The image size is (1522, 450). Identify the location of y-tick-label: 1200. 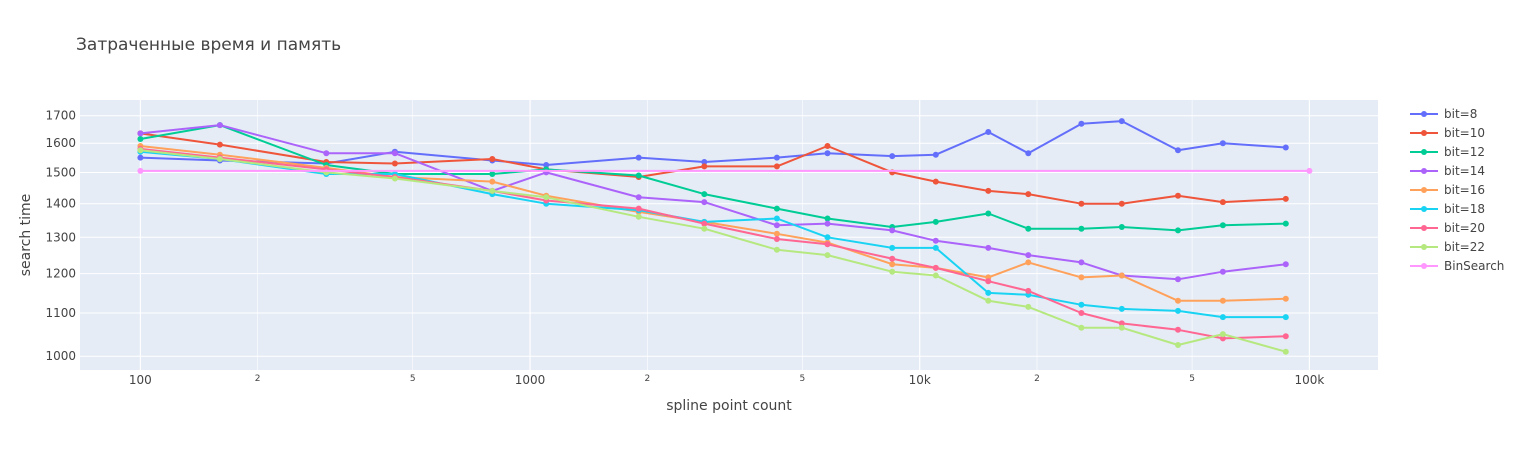
(60, 274).